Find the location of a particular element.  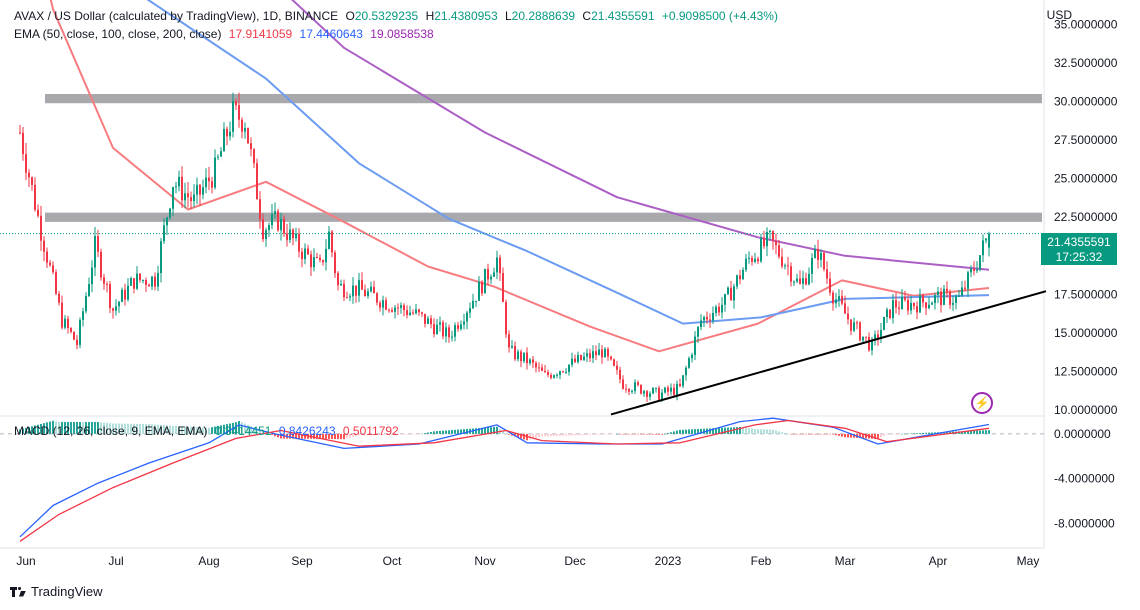

currency-label: USD is located at coordinates (1059, 15).